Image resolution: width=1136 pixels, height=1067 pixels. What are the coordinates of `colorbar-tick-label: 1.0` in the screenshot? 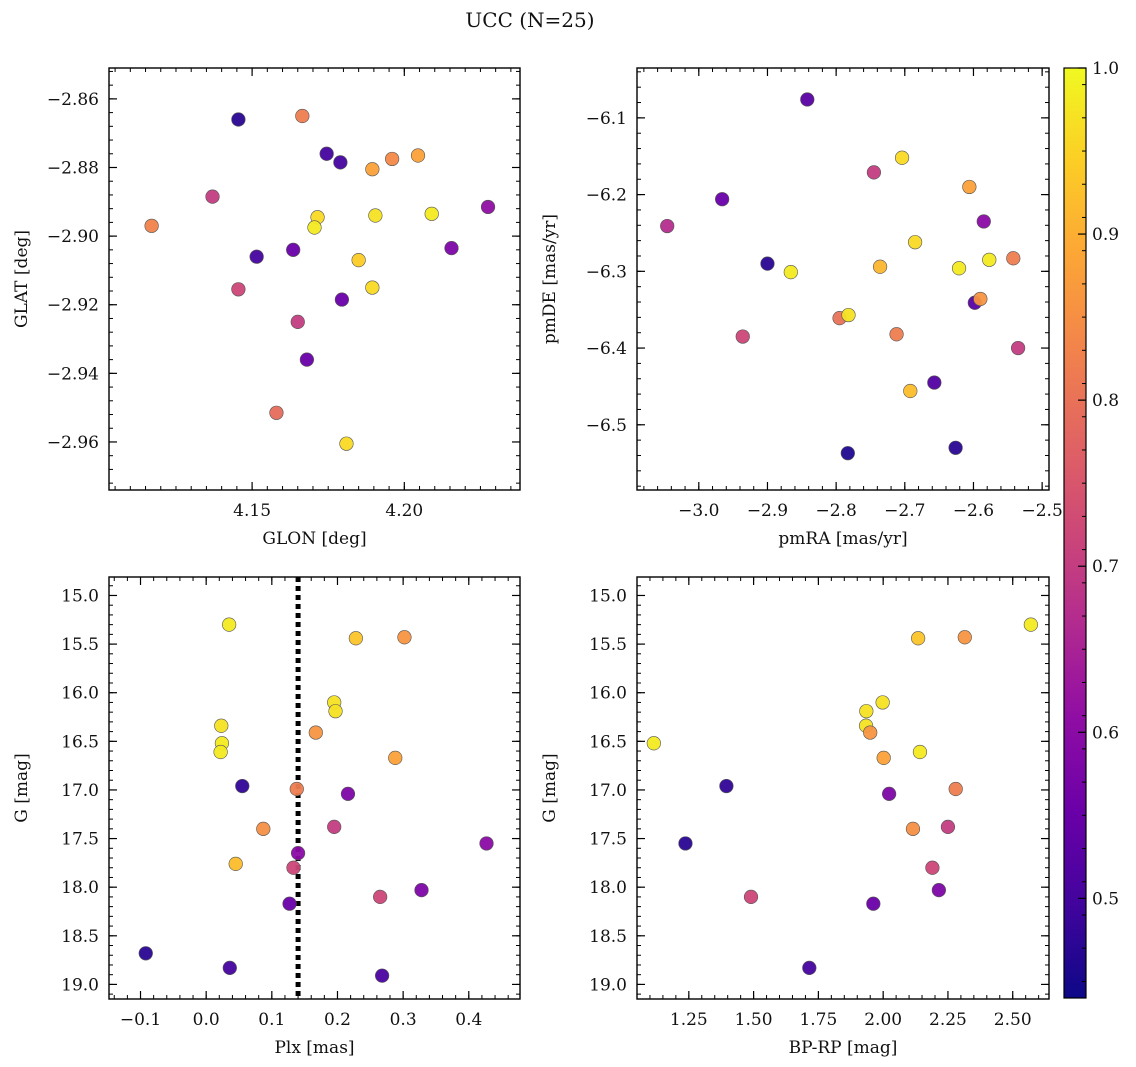 It's located at (1105, 69).